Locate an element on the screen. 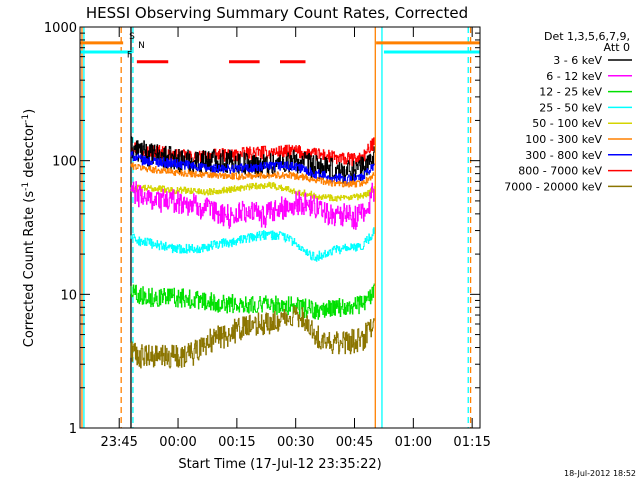  state-label-n: N is located at coordinates (141, 46).